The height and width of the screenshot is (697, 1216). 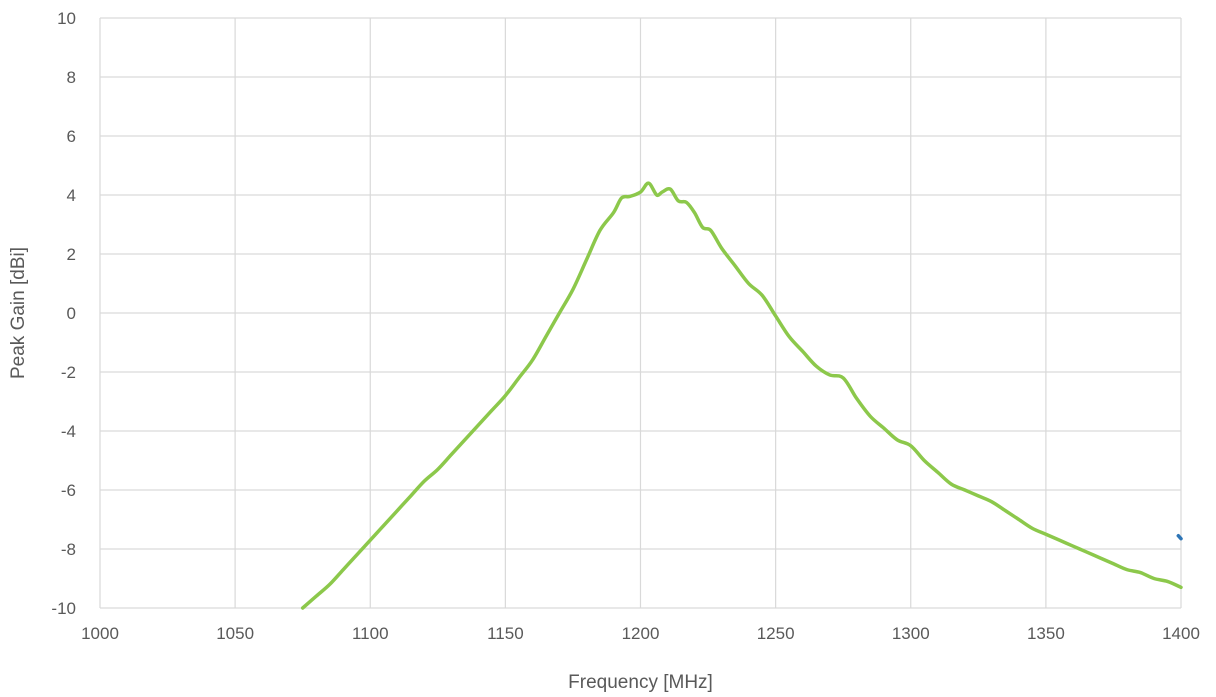 What do you see at coordinates (1046, 633) in the screenshot?
I see `x-tick-label: 1350` at bounding box center [1046, 633].